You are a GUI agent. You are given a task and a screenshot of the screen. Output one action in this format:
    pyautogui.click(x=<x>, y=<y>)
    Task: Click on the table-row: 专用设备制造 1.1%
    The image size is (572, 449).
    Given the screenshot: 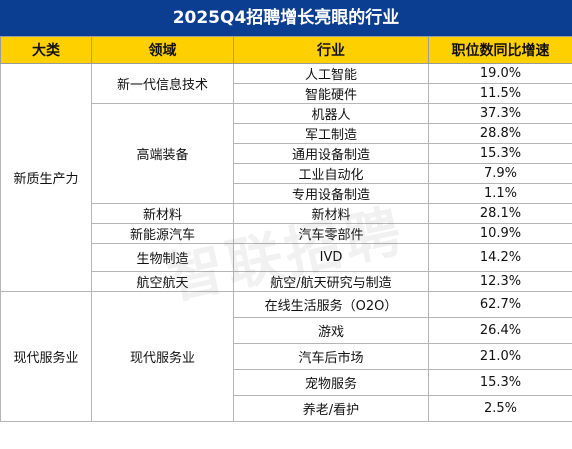 What is the action you would take?
    pyautogui.click(x=286, y=193)
    